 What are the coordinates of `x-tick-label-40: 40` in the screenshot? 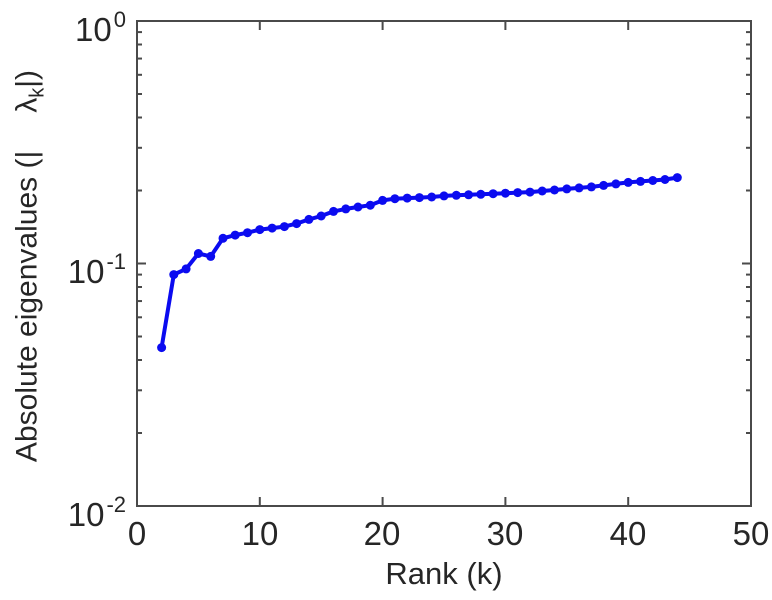 It's located at (628, 533).